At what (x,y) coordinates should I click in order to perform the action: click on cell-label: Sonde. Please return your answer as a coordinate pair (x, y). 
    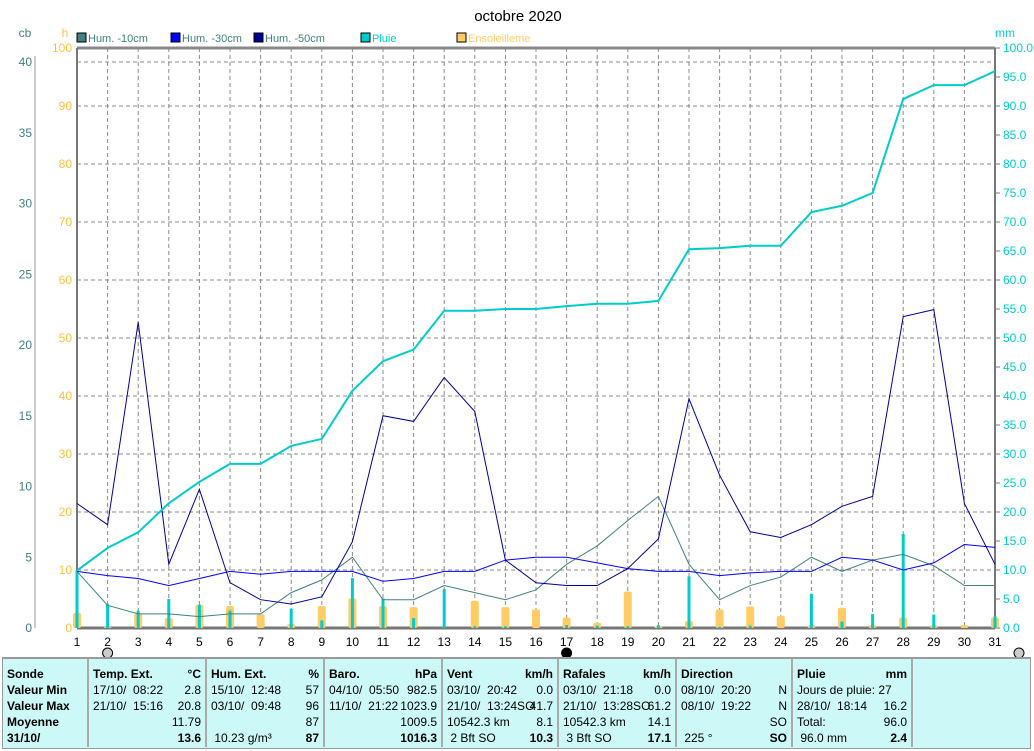
    Looking at the image, I should click on (25, 674).